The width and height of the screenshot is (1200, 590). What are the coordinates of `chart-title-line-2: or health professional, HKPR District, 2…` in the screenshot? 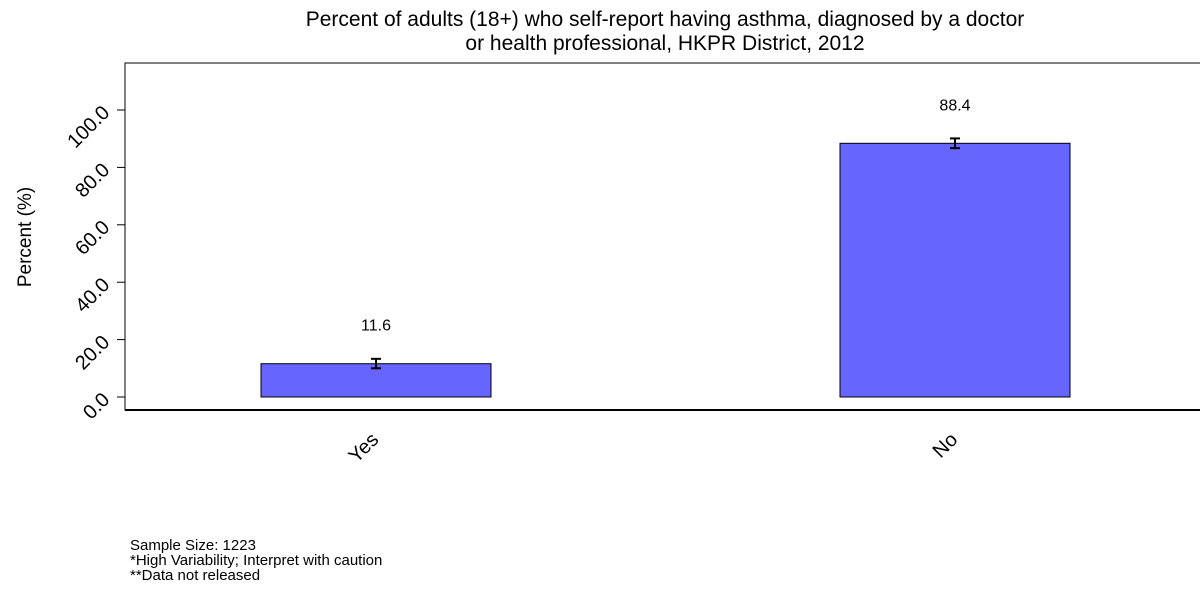 It's located at (664, 43).